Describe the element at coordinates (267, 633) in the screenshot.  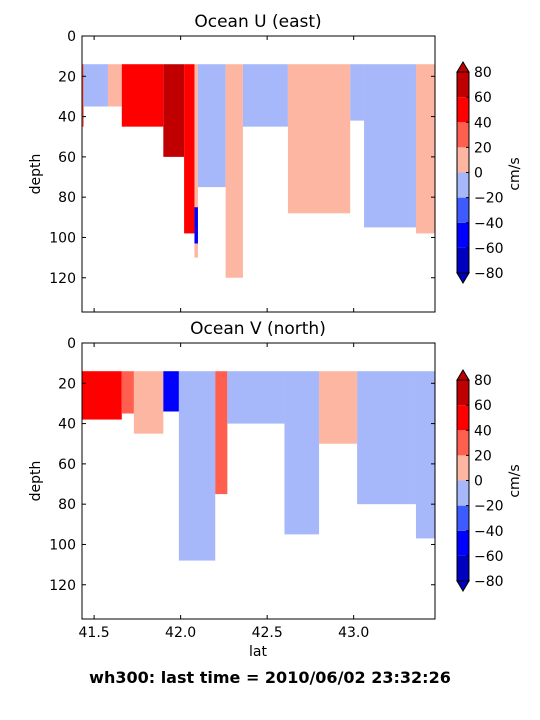
I see `x-tick-label: 42.5` at that location.